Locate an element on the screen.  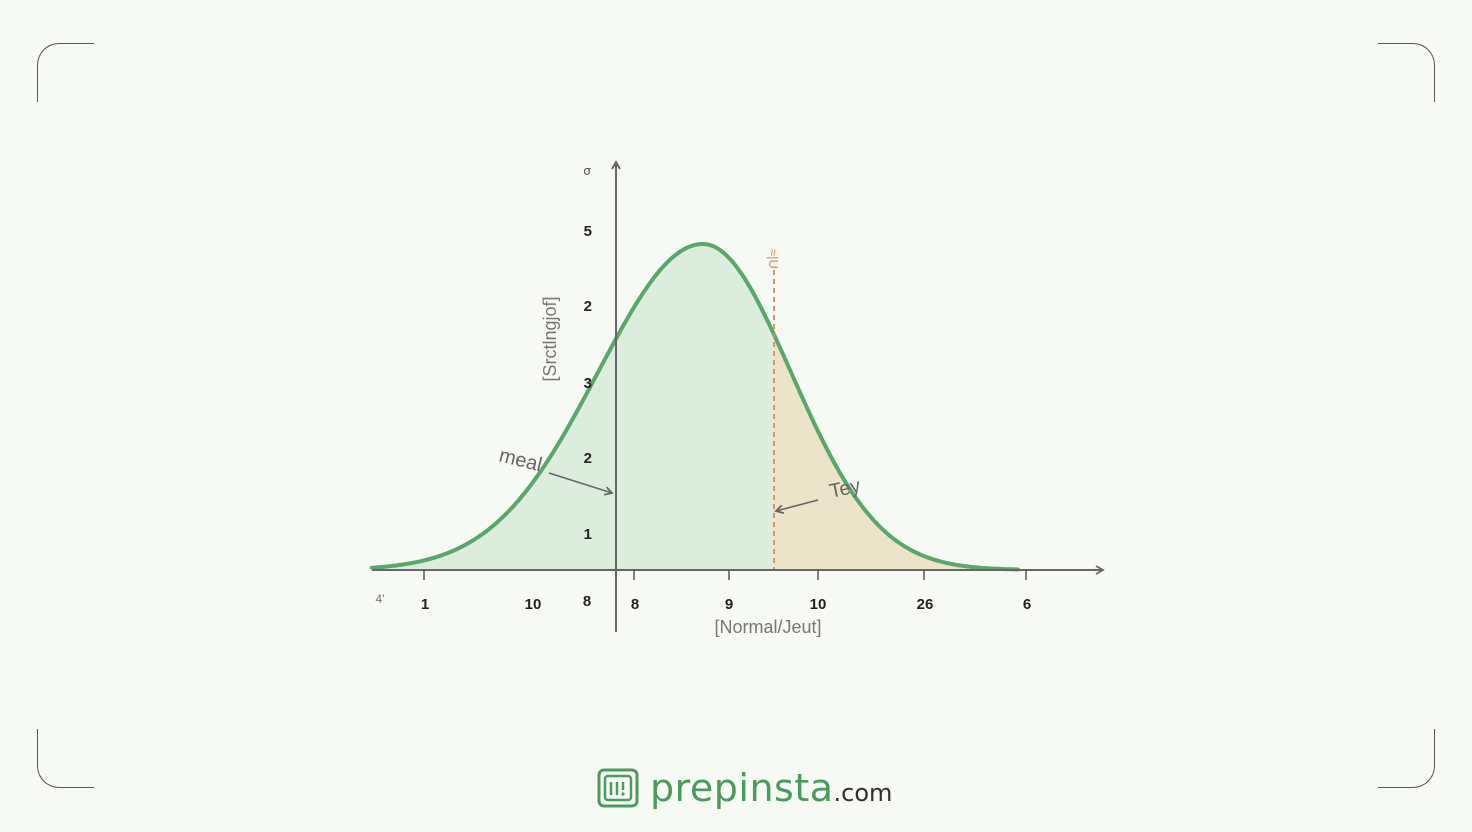
x-origin-label: 8 is located at coordinates (587, 601).